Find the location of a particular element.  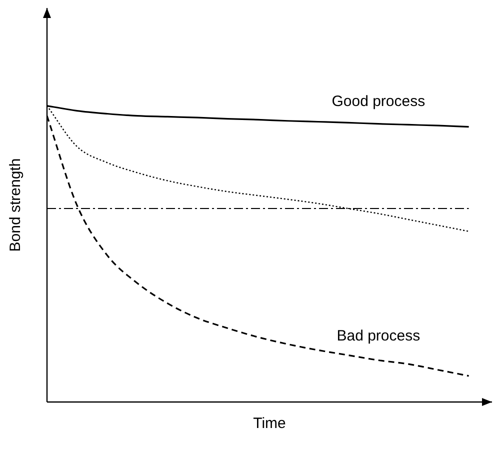

series-label: Good process is located at coordinates (379, 101).